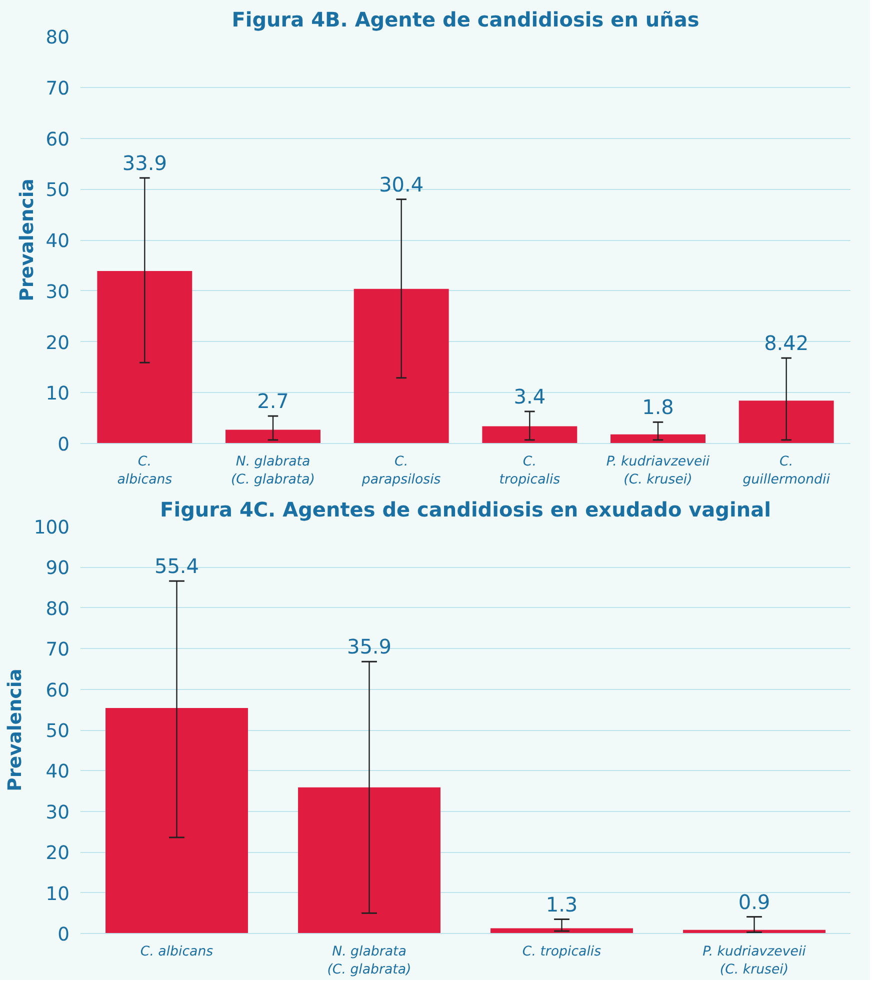 Image resolution: width=884 pixels, height=989 pixels. I want to click on annotation: 1.8, so click(658, 407).